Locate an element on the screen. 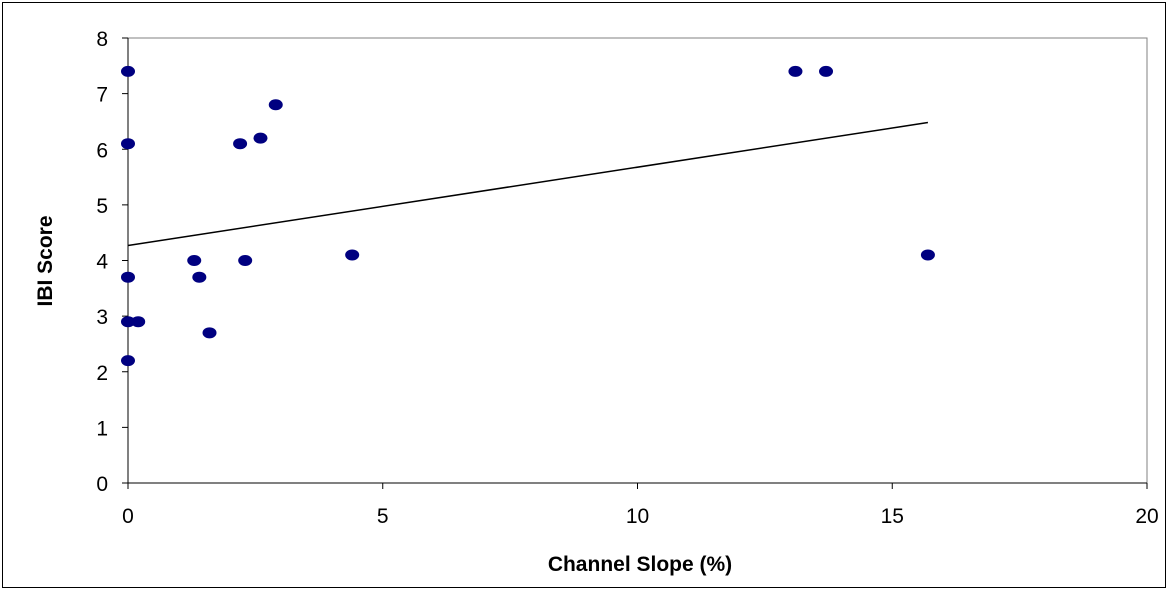  y-tick-label: 3 is located at coordinates (102, 317).